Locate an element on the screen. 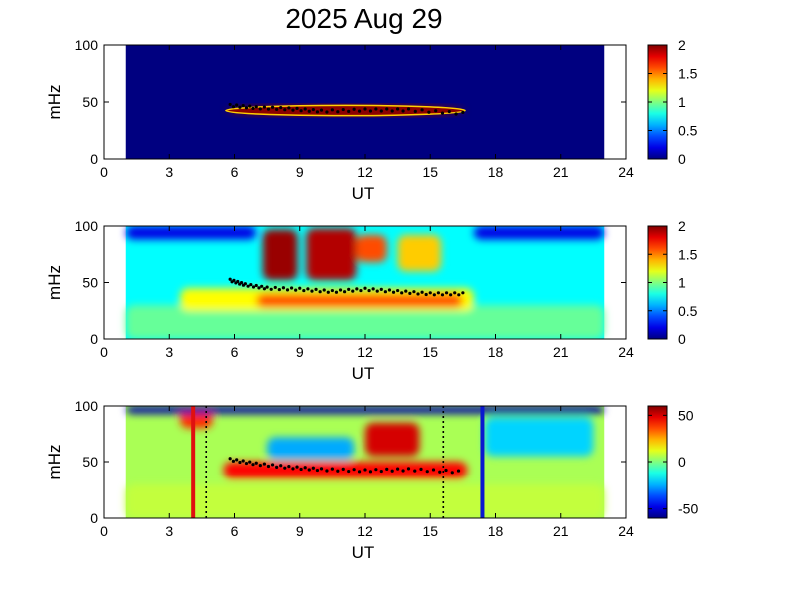  y-tick-label: 50 is located at coordinates (90, 102).